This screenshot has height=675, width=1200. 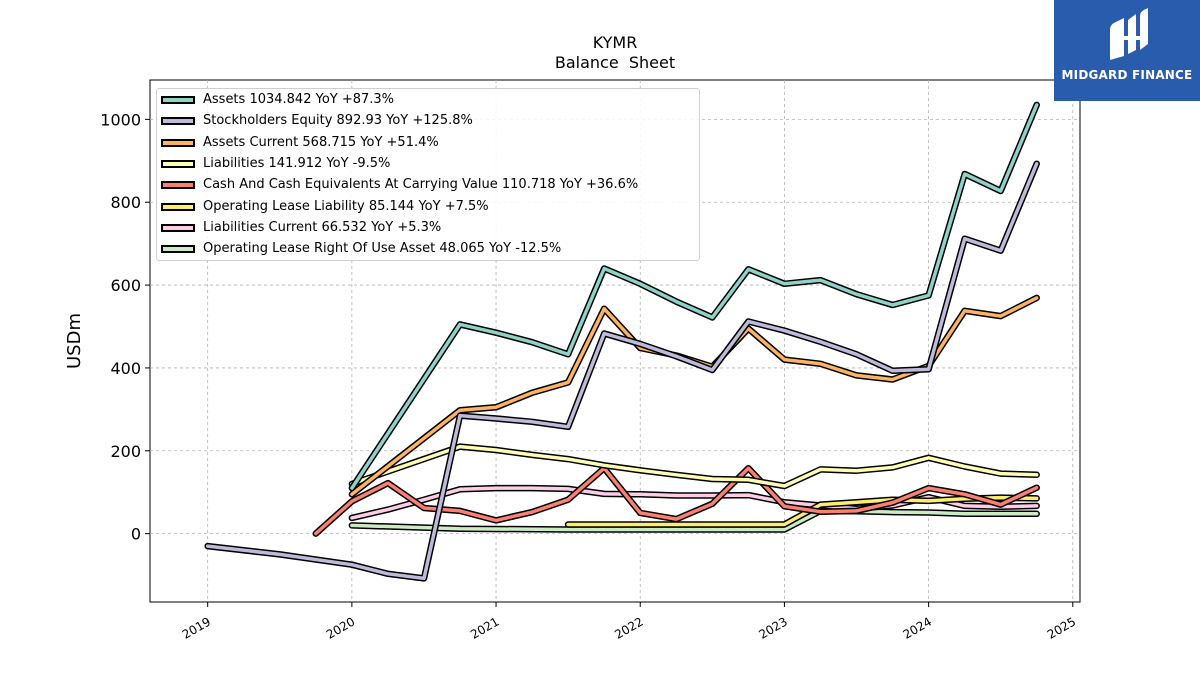 What do you see at coordinates (125, 202) in the screenshot?
I see `y-tick-label: 800` at bounding box center [125, 202].